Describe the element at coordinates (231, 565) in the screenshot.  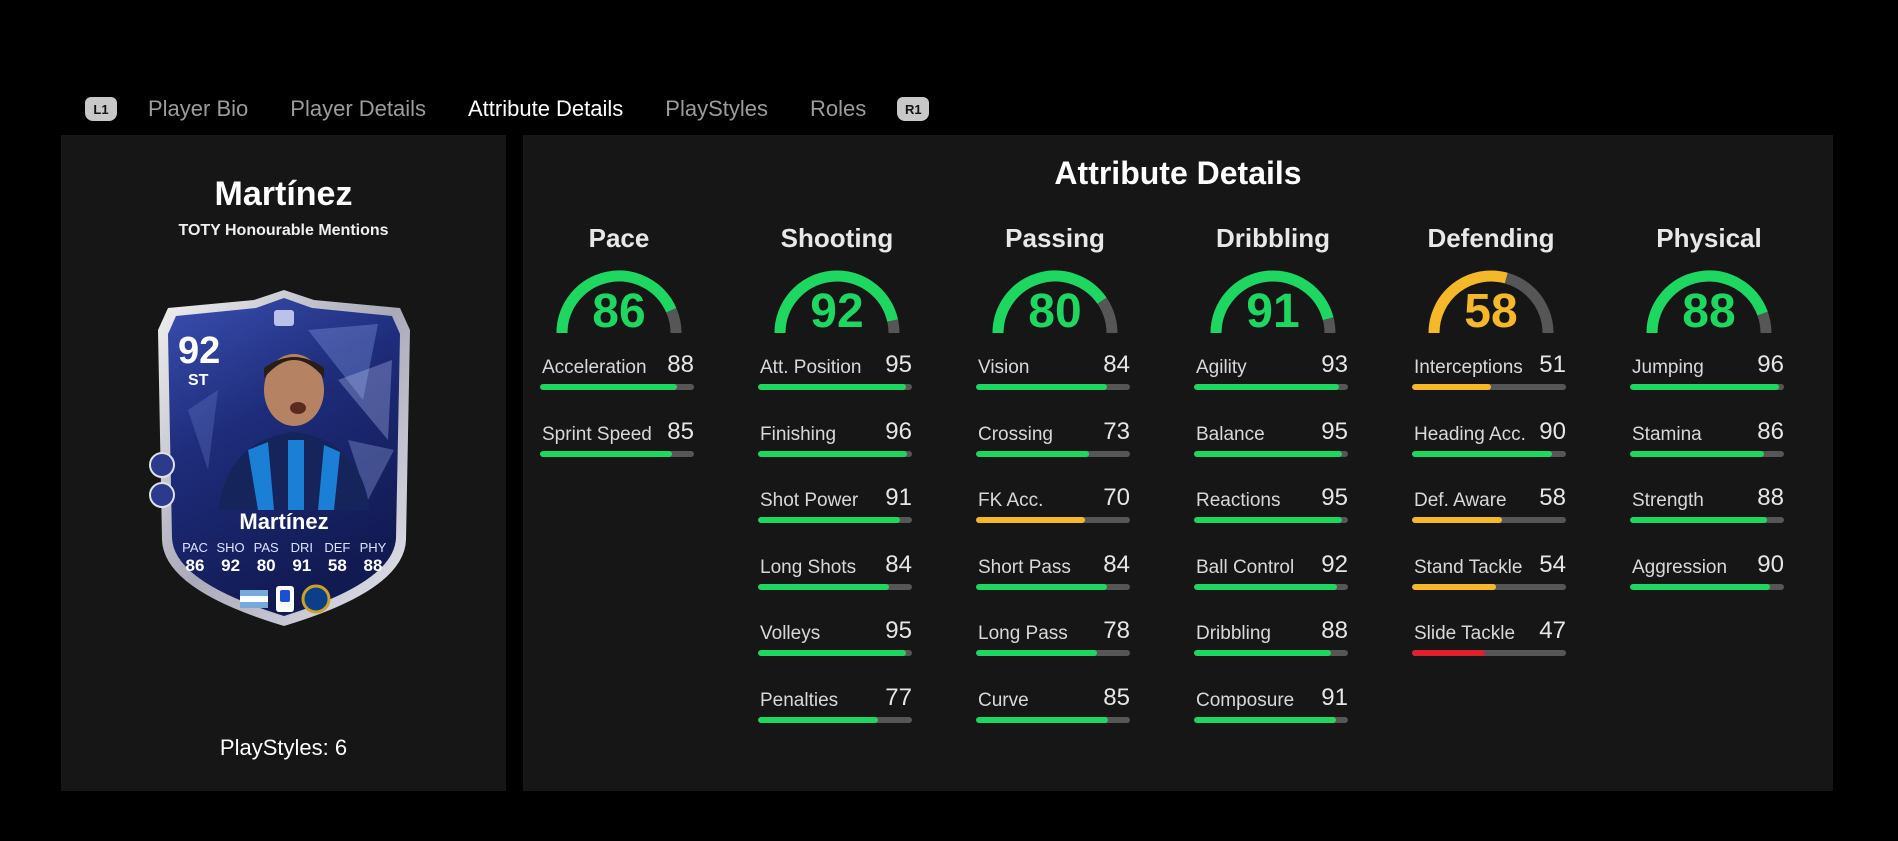
I see `card-stat-value: 92` at that location.